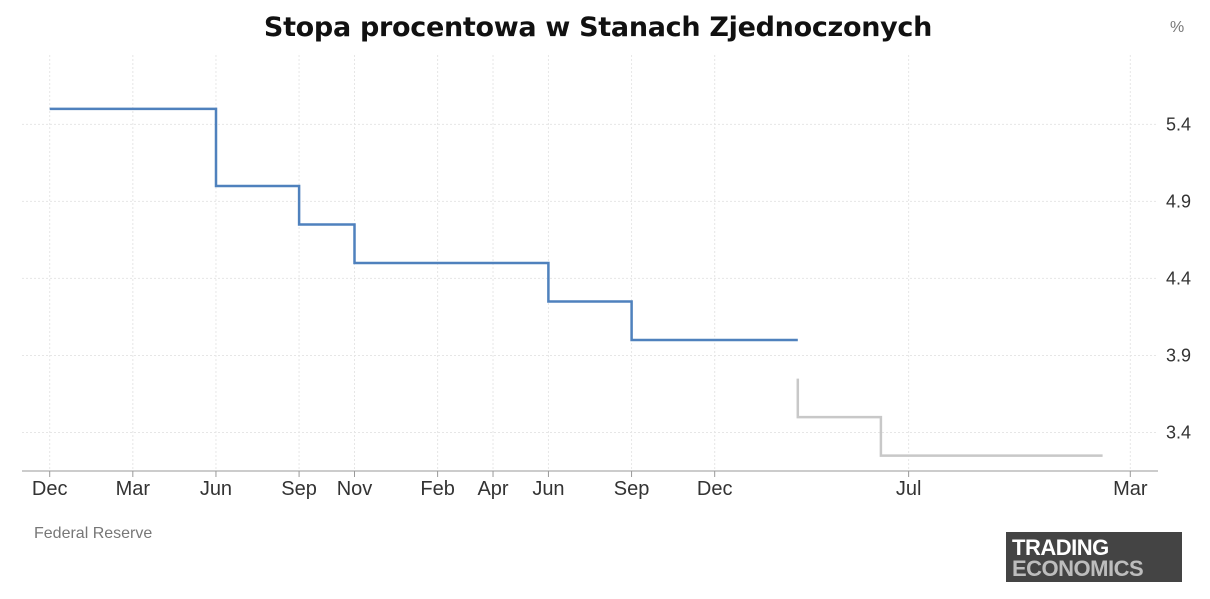 The height and width of the screenshot is (599, 1210). What do you see at coordinates (1060, 547) in the screenshot?
I see `logo-line-1: TRADING` at bounding box center [1060, 547].